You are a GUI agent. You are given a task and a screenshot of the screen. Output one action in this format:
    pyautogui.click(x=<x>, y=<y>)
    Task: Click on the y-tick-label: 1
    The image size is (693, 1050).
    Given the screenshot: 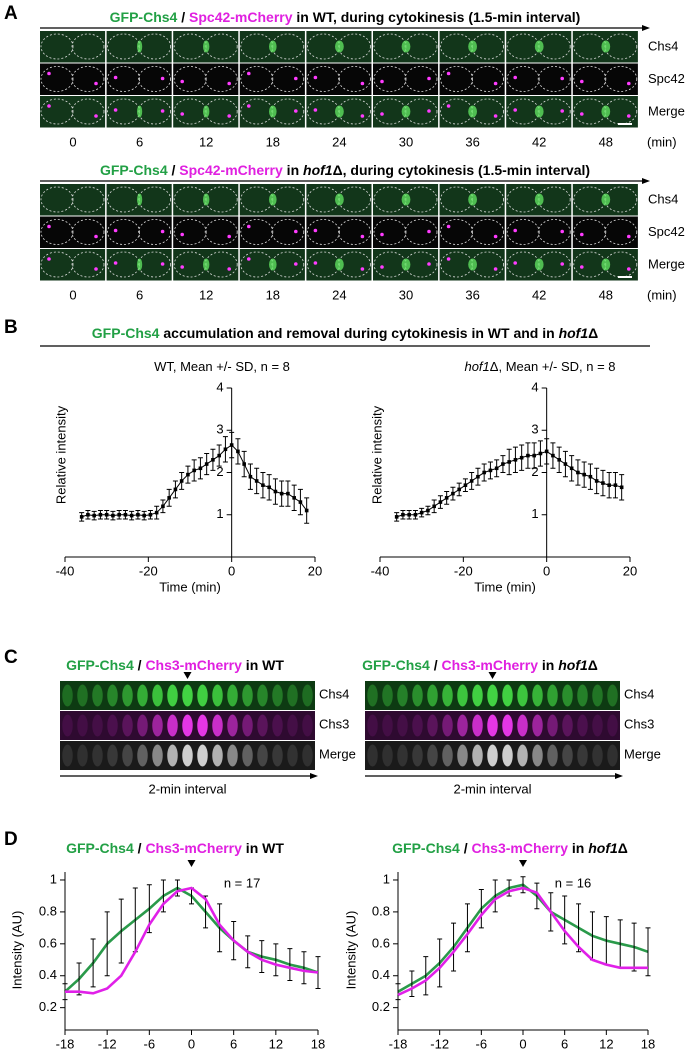 What is the action you would take?
    pyautogui.click(x=534, y=513)
    